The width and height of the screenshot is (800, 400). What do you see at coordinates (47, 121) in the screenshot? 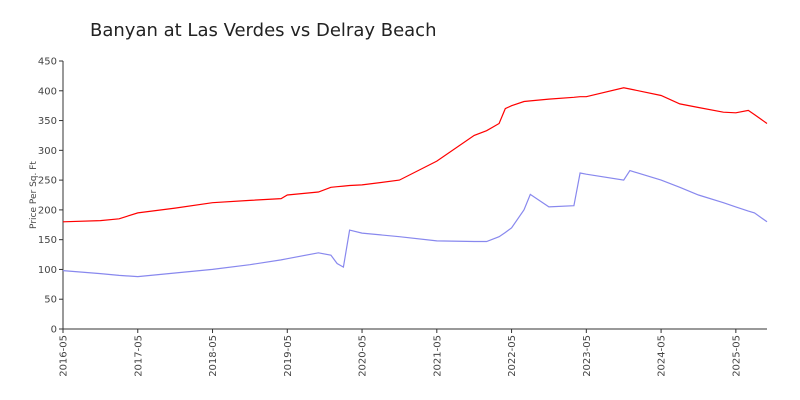
I see `y-tick-label: 350` at bounding box center [47, 121].